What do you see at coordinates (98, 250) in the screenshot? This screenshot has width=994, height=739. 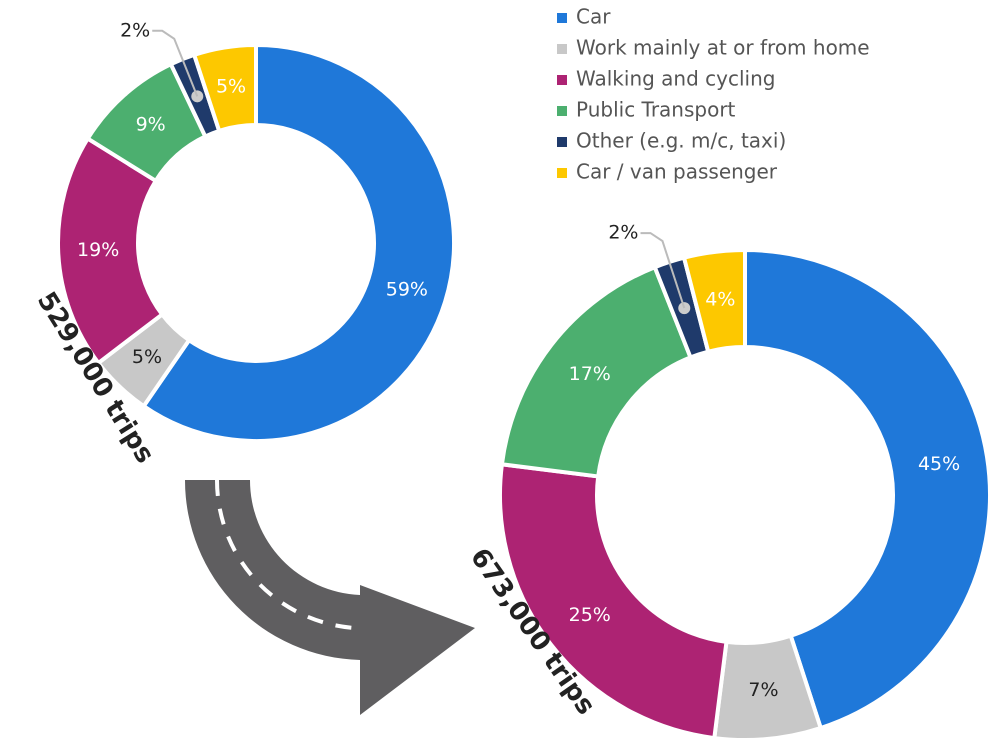 I see `value-label: 19%` at bounding box center [98, 250].